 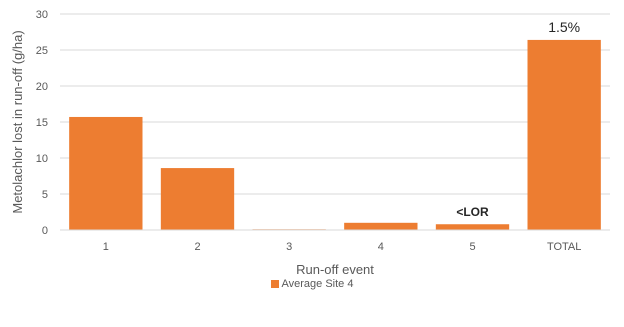 I want to click on y-axis-label: Metolachlor lost in run-off (g/ha), so click(x=17, y=121).